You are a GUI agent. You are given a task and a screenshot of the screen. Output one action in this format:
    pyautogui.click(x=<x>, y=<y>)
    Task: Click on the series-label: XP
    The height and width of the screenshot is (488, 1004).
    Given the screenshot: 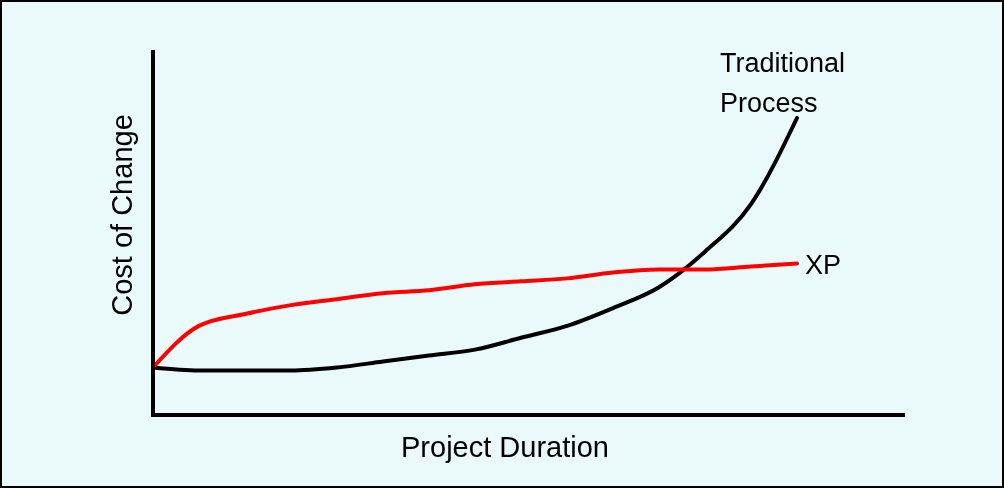 What is the action you would take?
    pyautogui.click(x=823, y=264)
    